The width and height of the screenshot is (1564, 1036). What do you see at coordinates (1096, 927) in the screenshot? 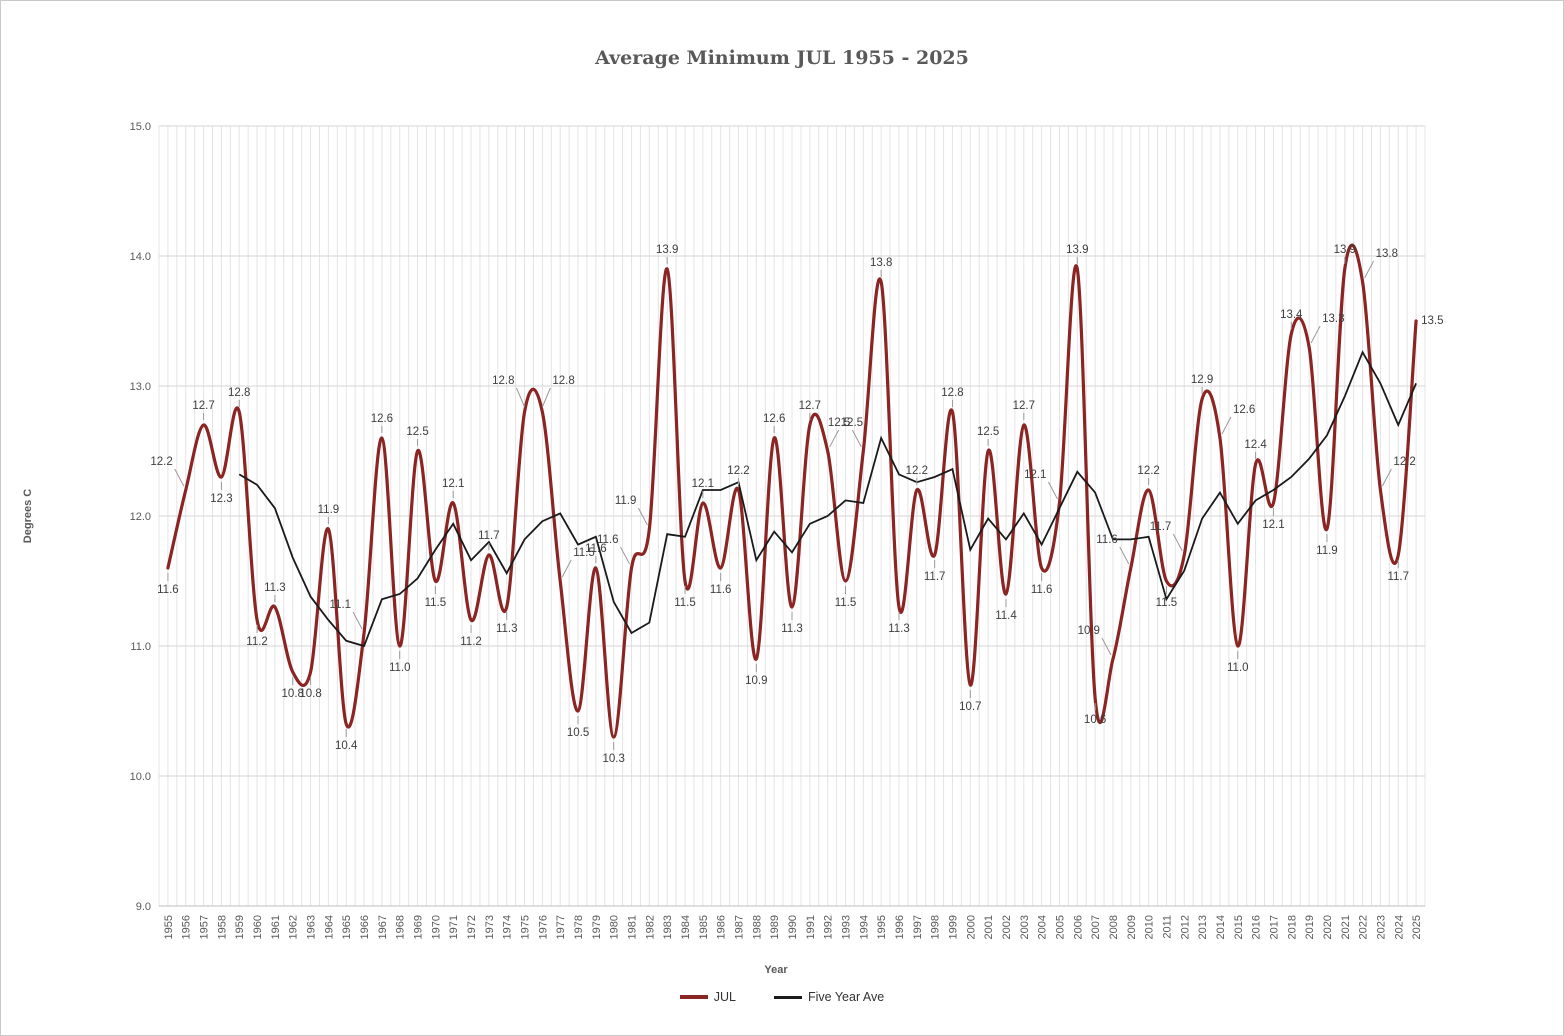
I see `svg-text: 2007` at bounding box center [1096, 927].